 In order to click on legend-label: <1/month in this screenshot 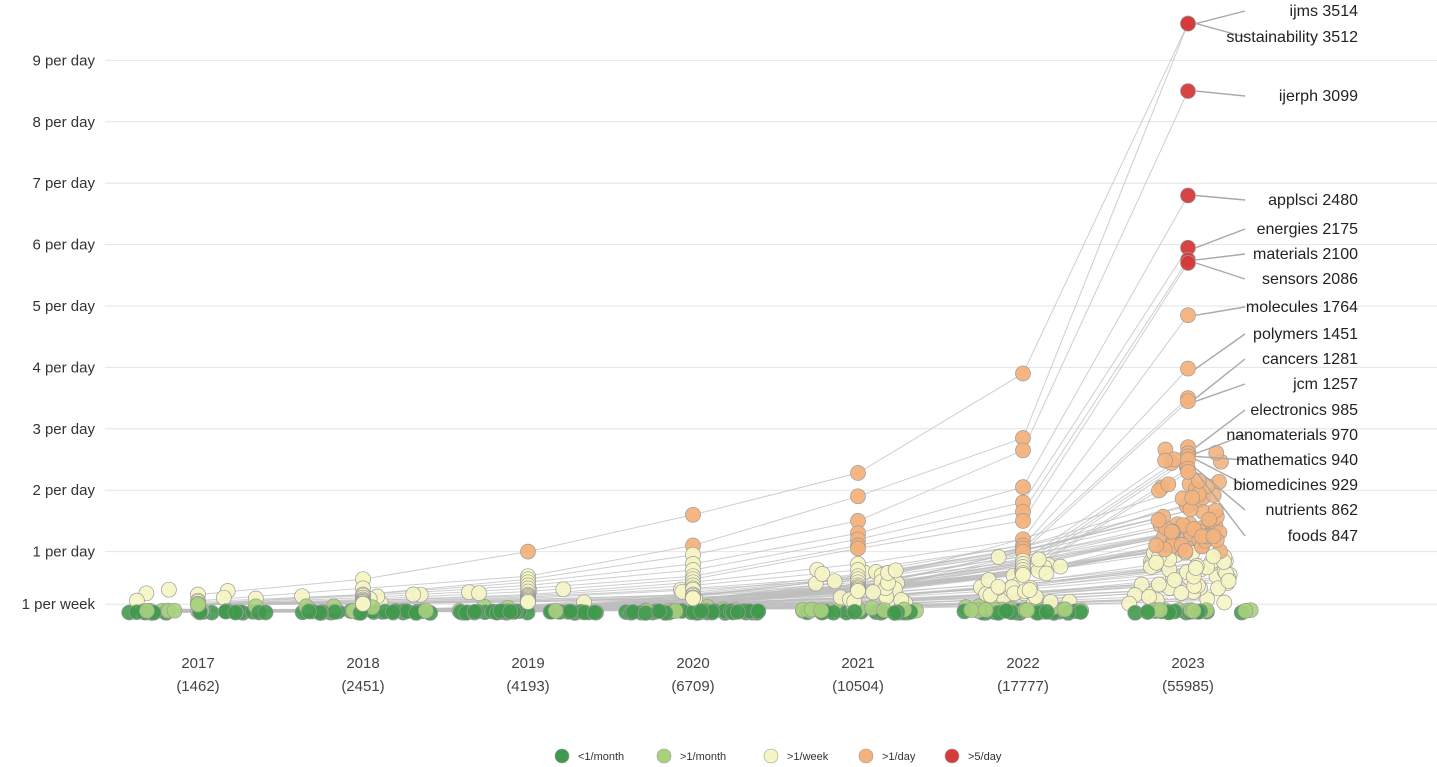, I will do `click(601, 757)`.